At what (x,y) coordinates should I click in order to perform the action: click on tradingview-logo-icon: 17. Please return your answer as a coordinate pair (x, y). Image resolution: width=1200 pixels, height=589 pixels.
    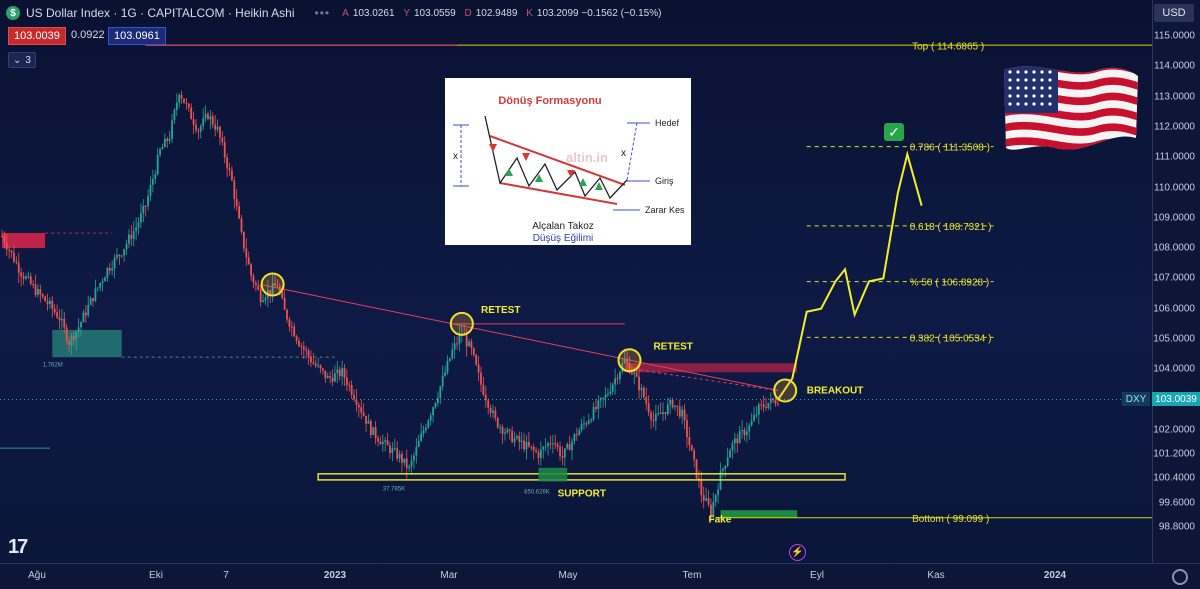
    Looking at the image, I should click on (18, 547).